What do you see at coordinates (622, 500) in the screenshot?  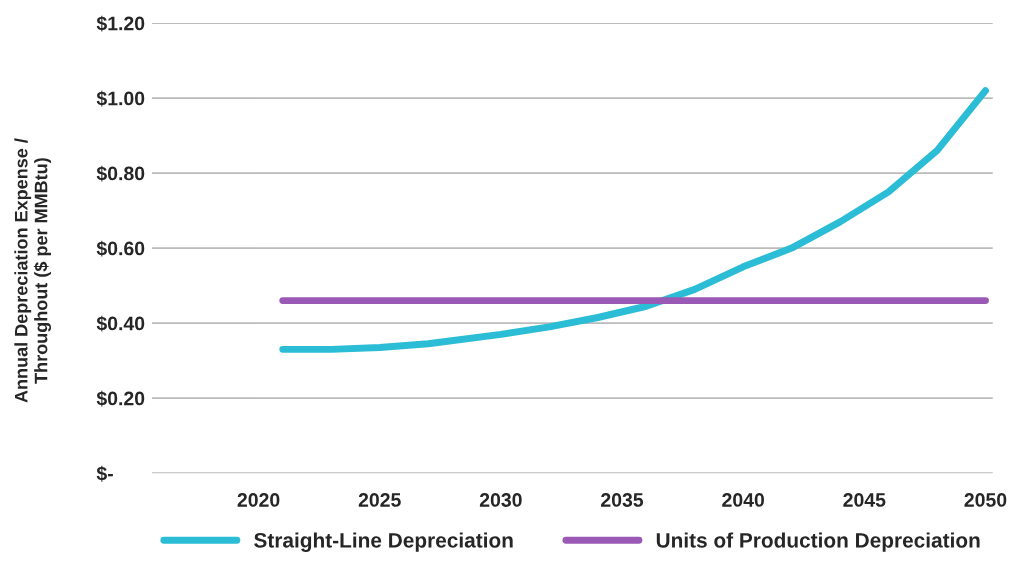 I see `x-tick-label: 2035` at bounding box center [622, 500].